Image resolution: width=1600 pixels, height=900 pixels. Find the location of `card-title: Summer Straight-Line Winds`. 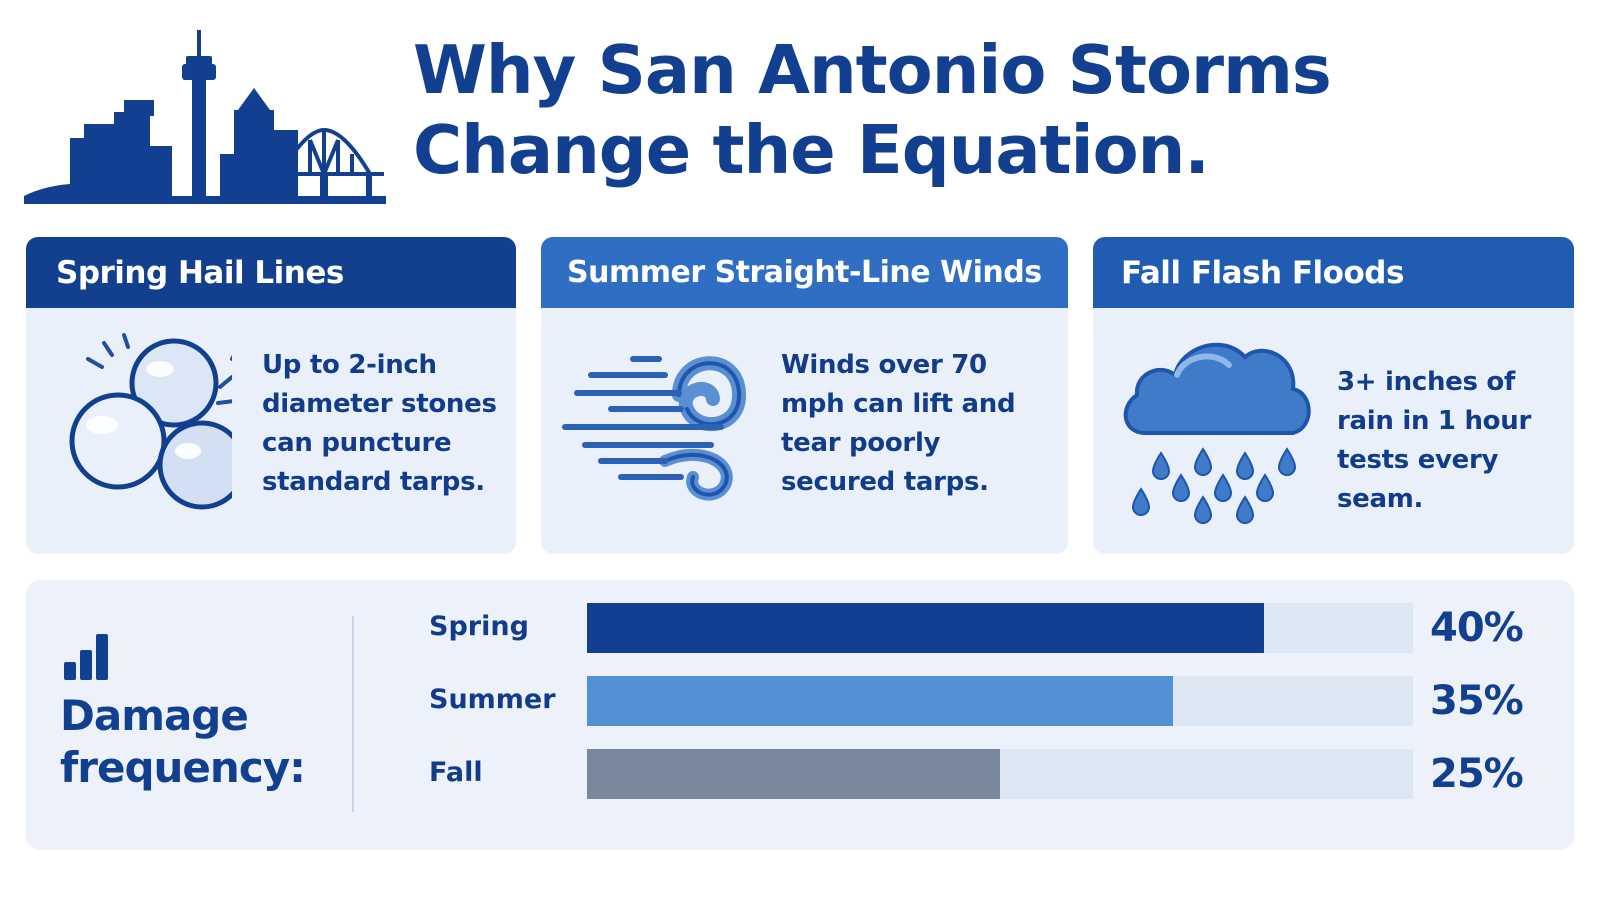

card-title: Summer Straight-Line Winds is located at coordinates (804, 272).